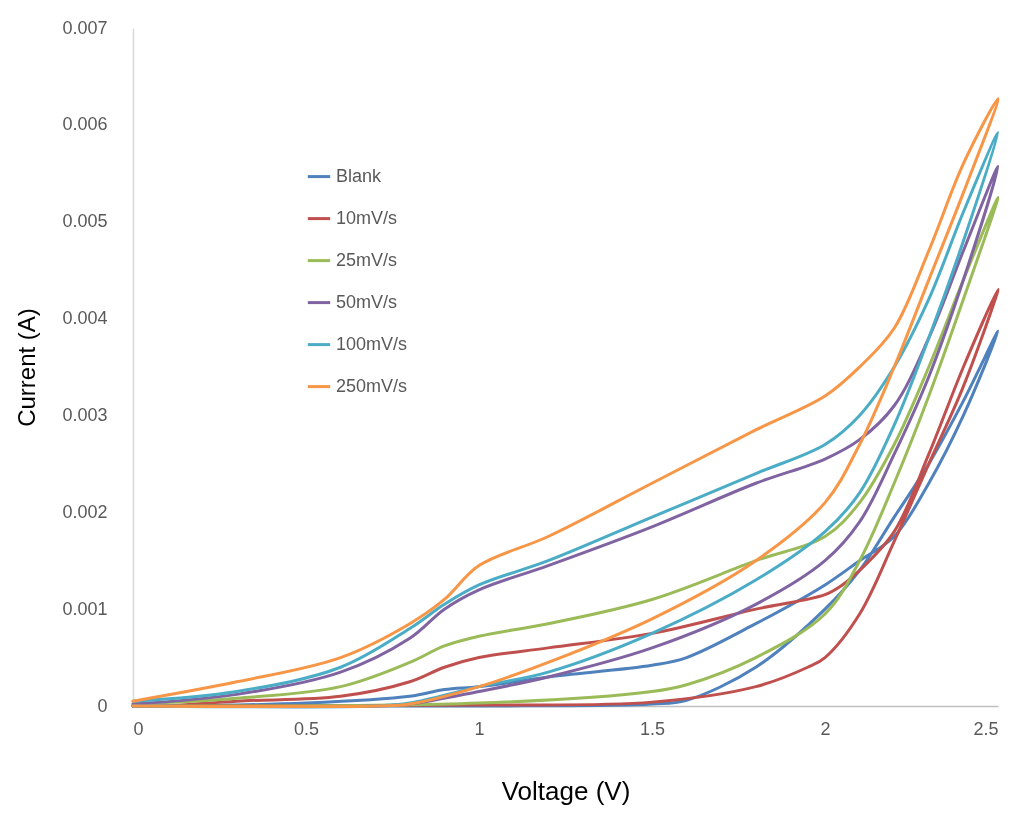  Describe the element at coordinates (102, 705) in the screenshot. I see `y-tick-label: 0` at that location.